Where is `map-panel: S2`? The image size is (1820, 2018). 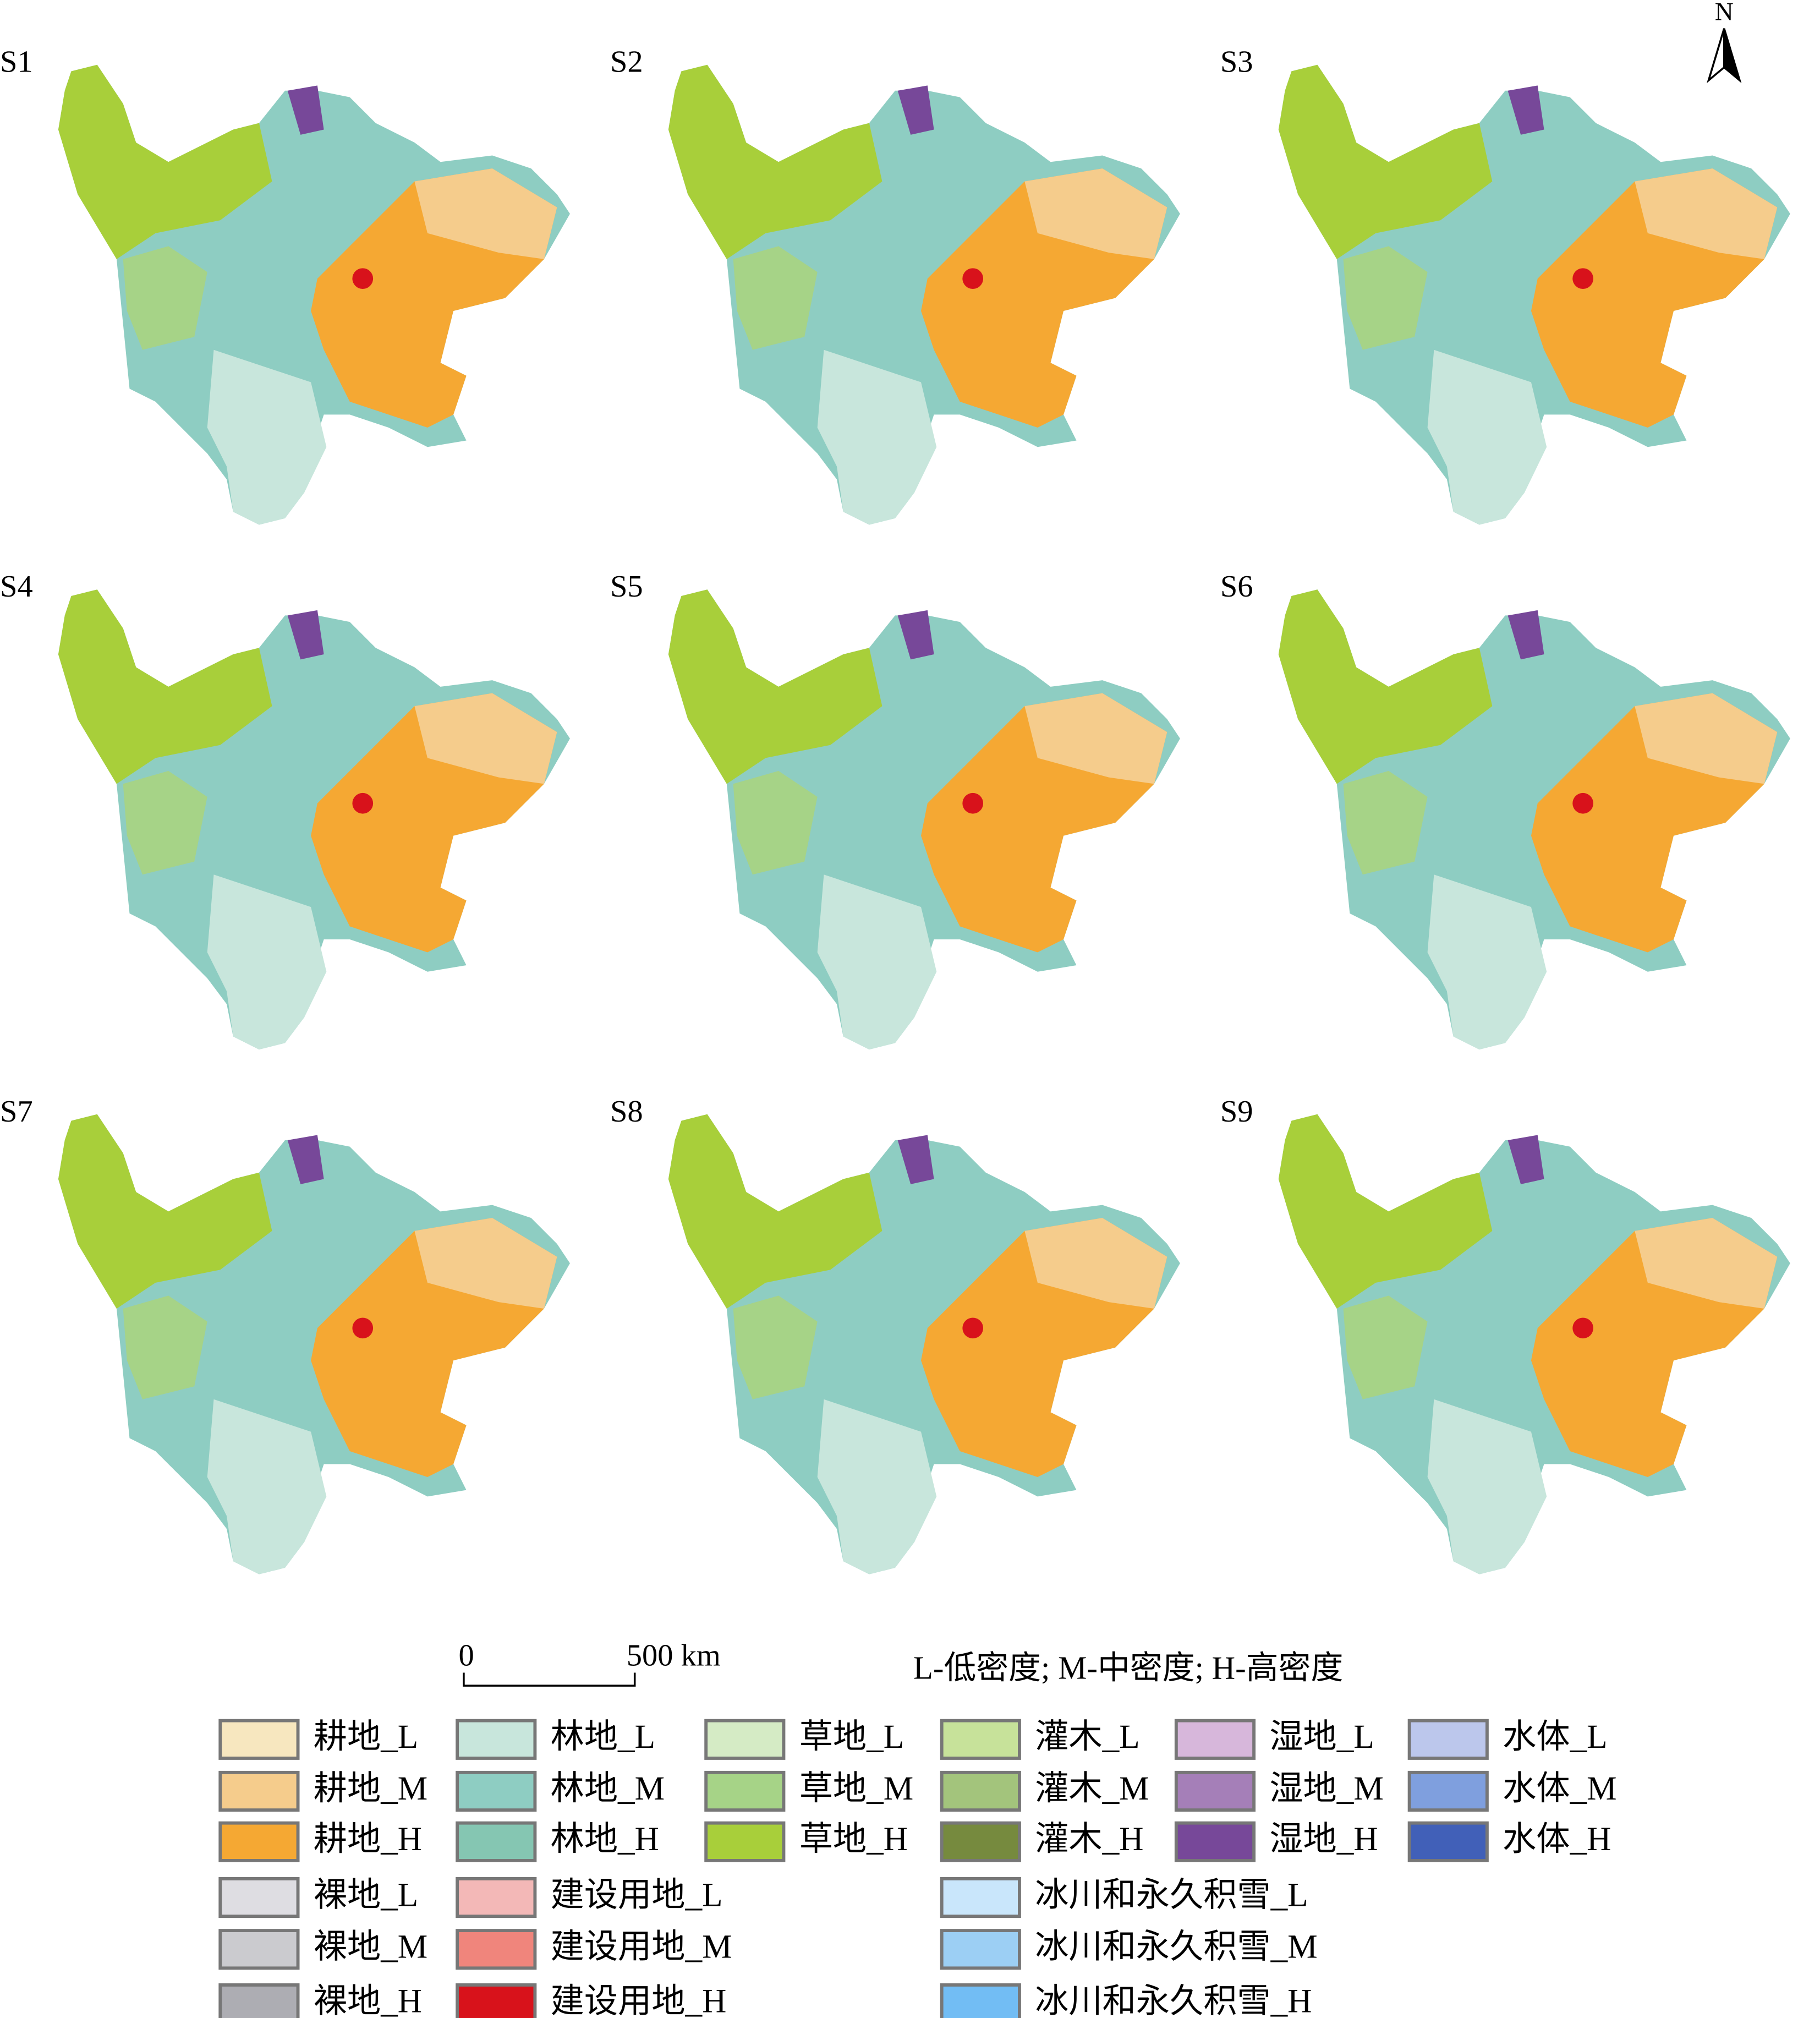
map-panel: S2 is located at coordinates (895, 285).